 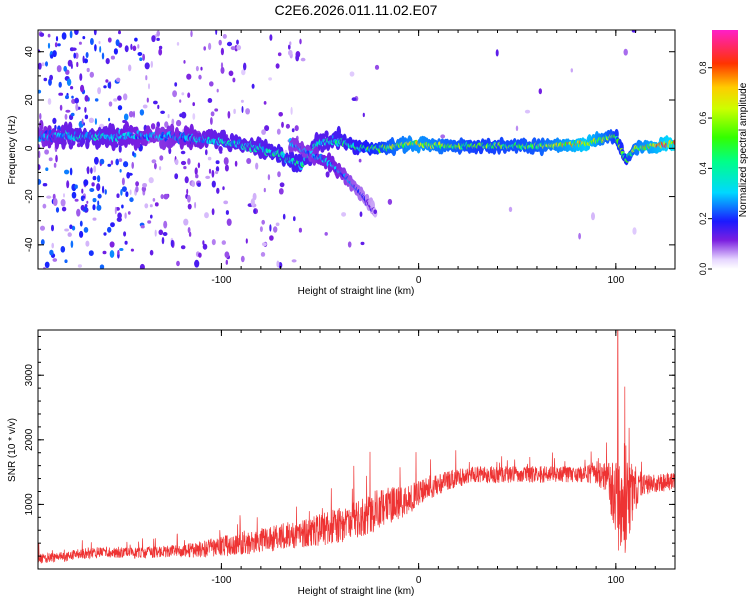 I want to click on colorbar-gradient, so click(x=725, y=149).